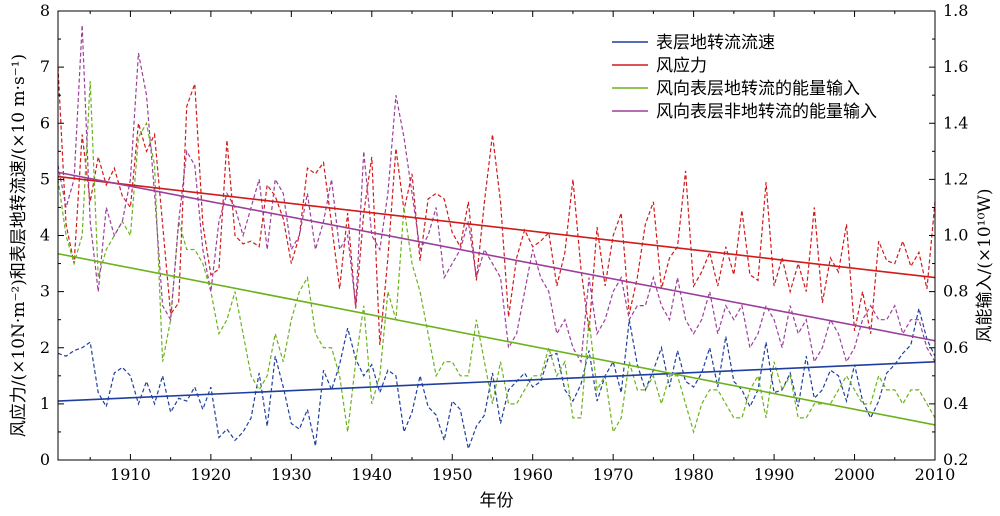  Describe the element at coordinates (497, 501) in the screenshot. I see `x-axis-title: 年份` at that location.